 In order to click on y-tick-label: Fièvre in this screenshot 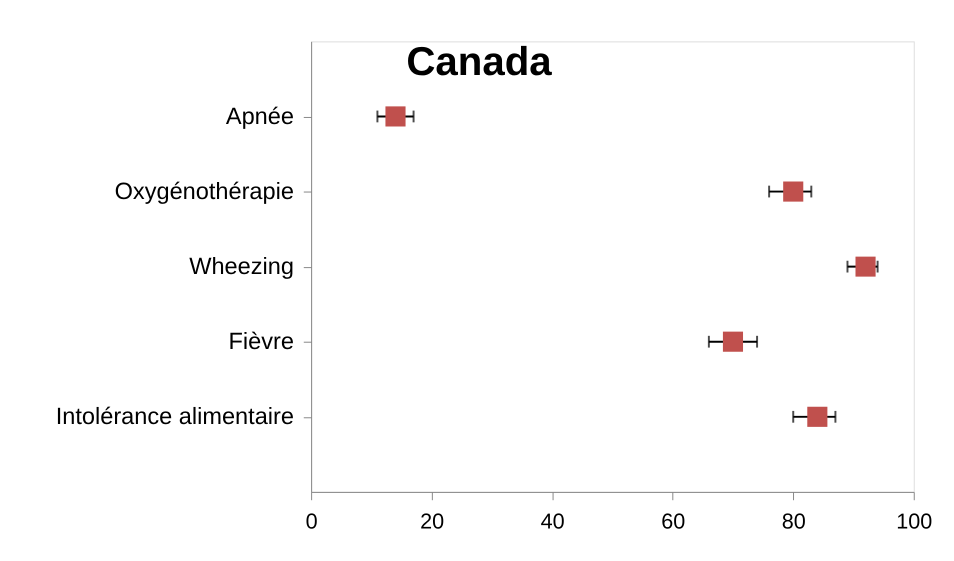, I will do `click(261, 341)`.